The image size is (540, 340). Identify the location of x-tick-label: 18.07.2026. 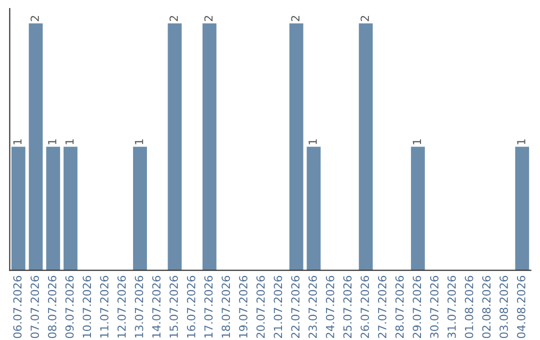
(226, 307).